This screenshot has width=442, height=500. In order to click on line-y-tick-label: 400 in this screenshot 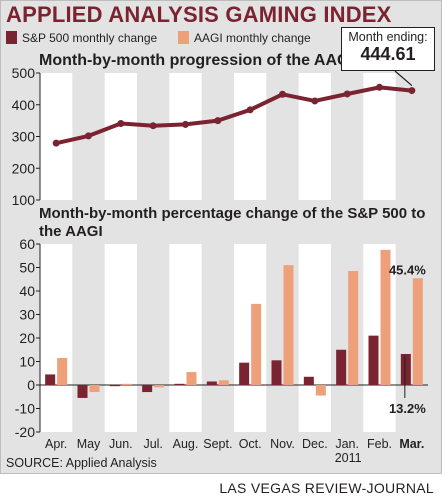, I will do `click(24, 105)`.